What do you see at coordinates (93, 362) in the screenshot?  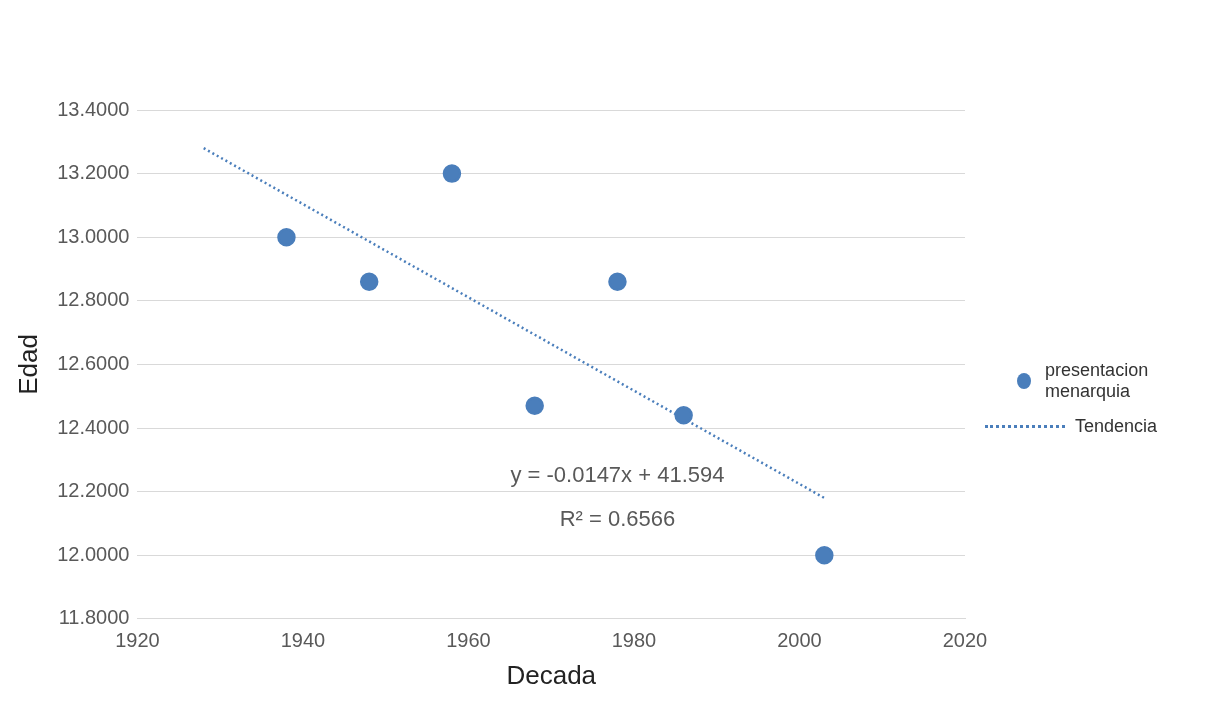 I see `y-tick-label: 12.6000` at bounding box center [93, 362].